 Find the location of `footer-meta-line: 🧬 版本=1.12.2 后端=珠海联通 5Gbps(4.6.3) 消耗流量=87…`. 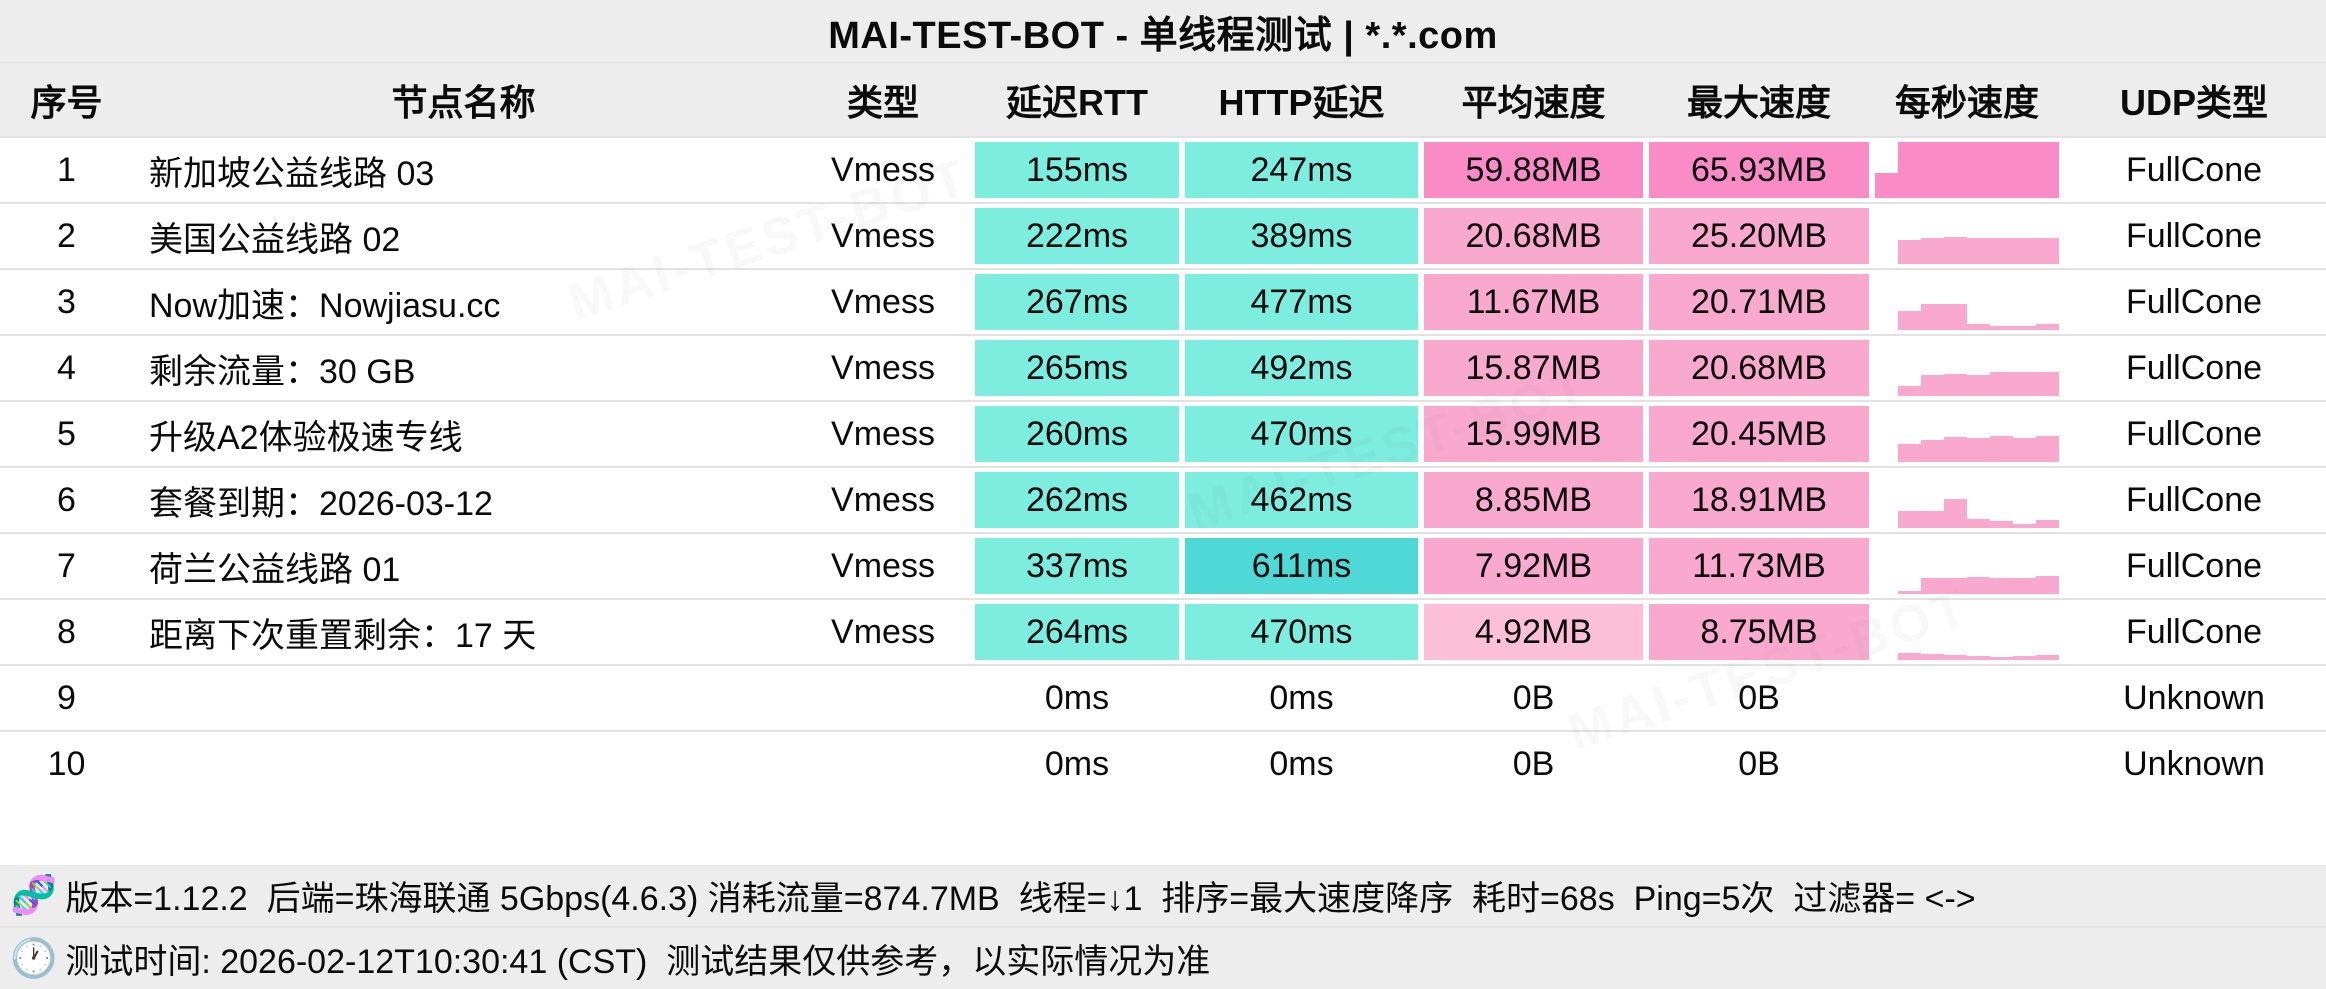

footer-meta-line: 🧬 版本=1.12.2 后端=珠海联通 5Gbps(4.6.3) 消耗流量=87… is located at coordinates (1163, 896).